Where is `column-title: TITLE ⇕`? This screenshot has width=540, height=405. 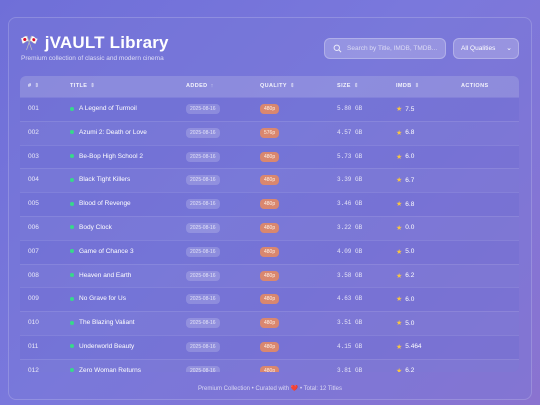
column-title: TITLE ⇕ is located at coordinates (82, 86).